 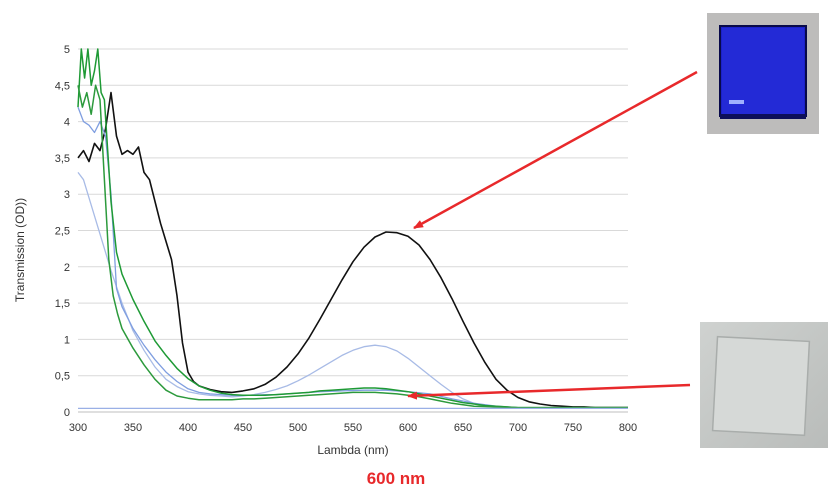 I want to click on y-tick-label: 1,5, so click(x=62, y=304).